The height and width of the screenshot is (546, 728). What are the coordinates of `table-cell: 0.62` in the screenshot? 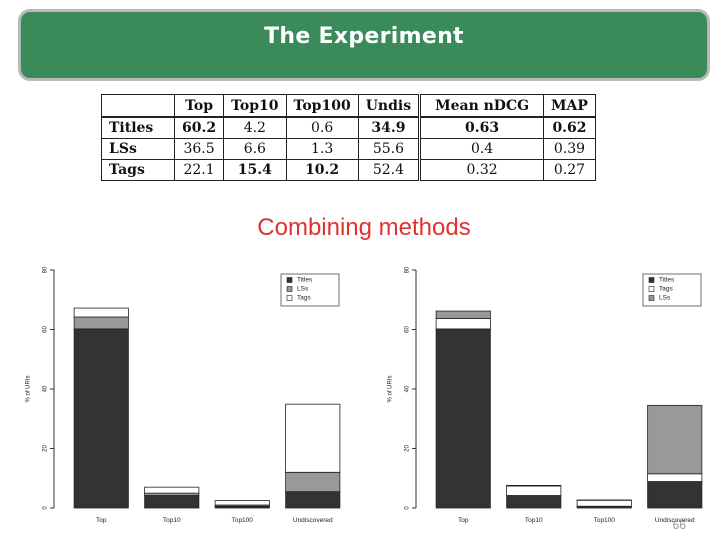 It's located at (569, 127).